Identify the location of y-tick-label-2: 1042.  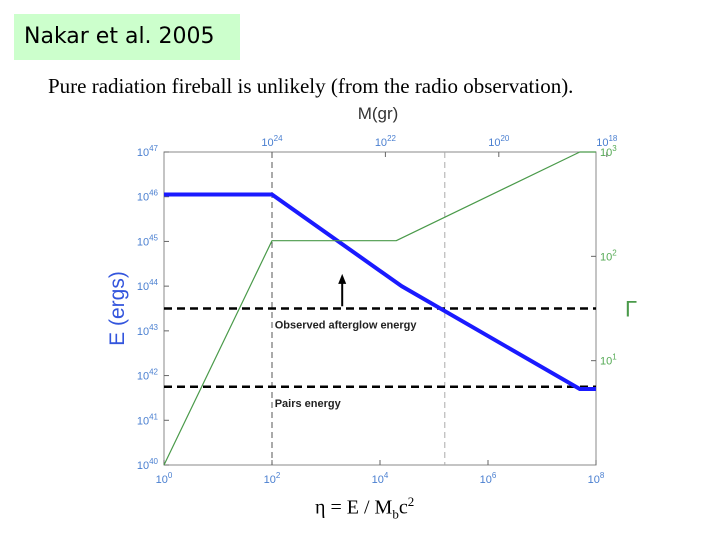
(148, 375).